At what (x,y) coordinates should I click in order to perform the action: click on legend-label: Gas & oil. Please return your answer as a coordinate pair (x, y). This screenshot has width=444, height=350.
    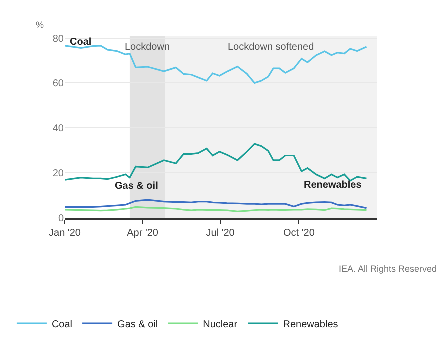
    Looking at the image, I should click on (138, 324).